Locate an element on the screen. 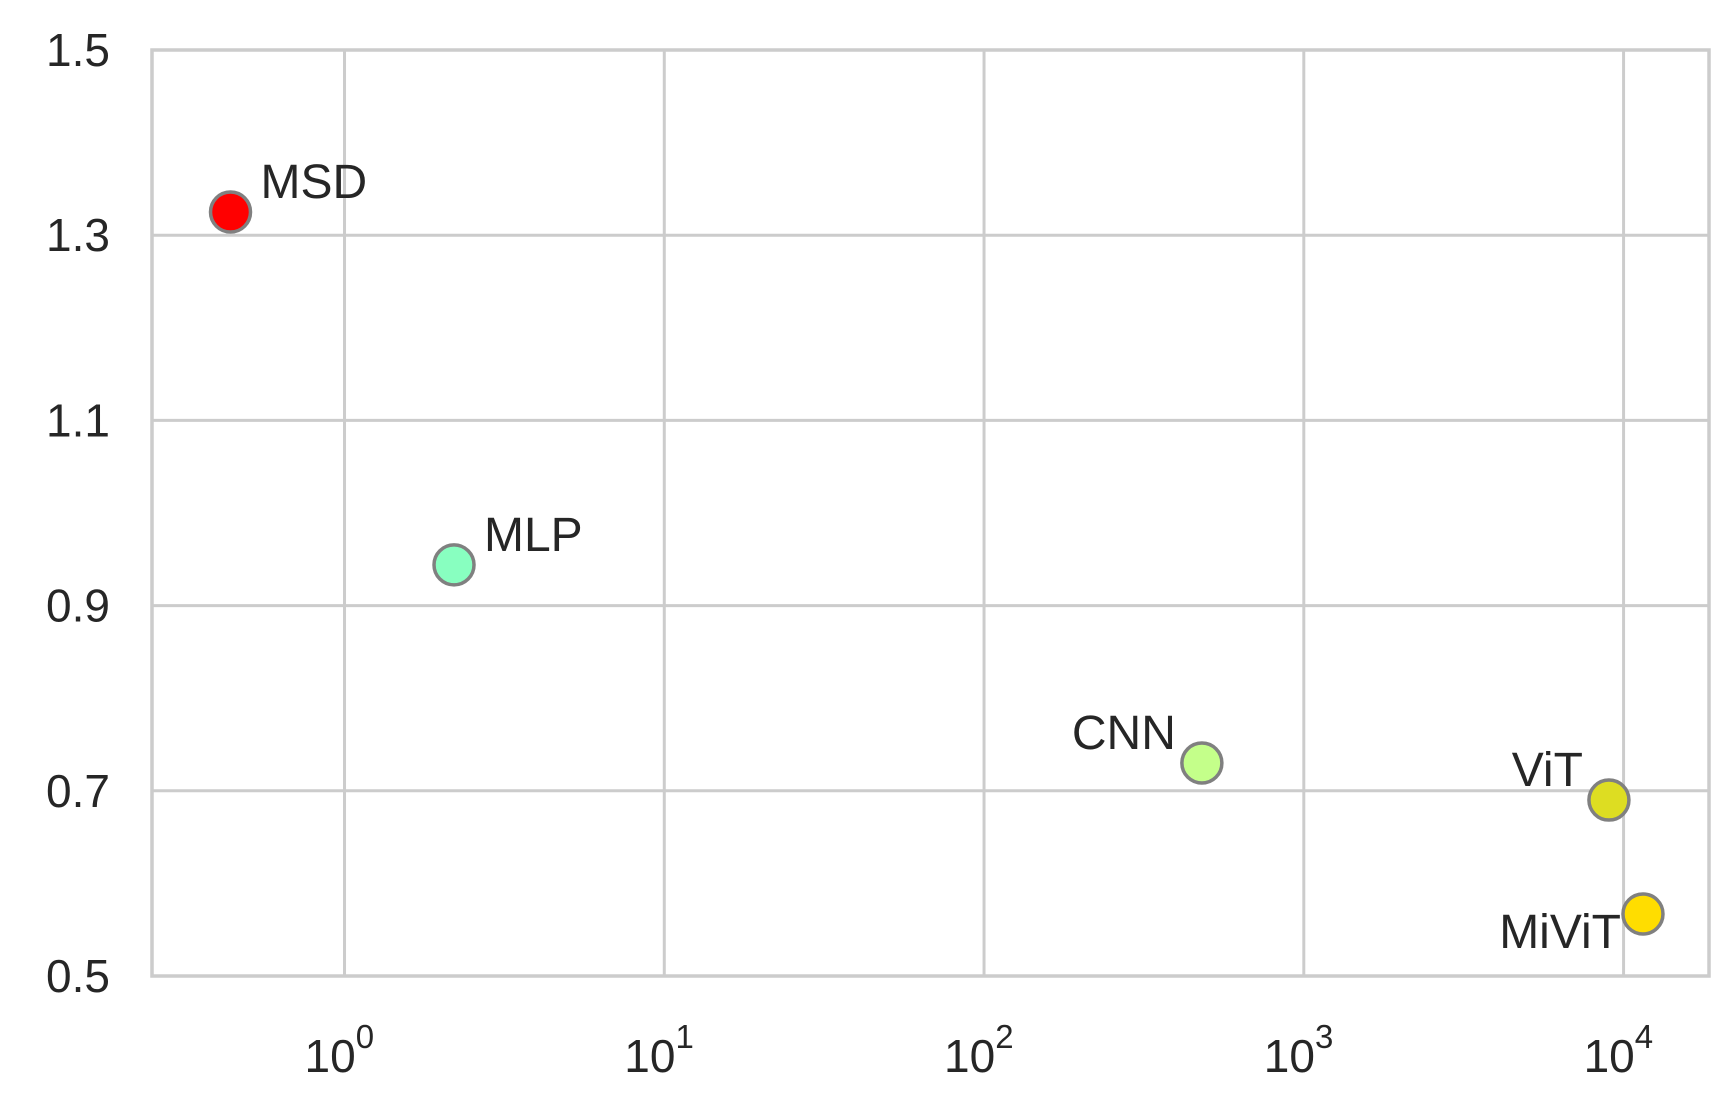  point-label: MiViT is located at coordinates (1560, 932).